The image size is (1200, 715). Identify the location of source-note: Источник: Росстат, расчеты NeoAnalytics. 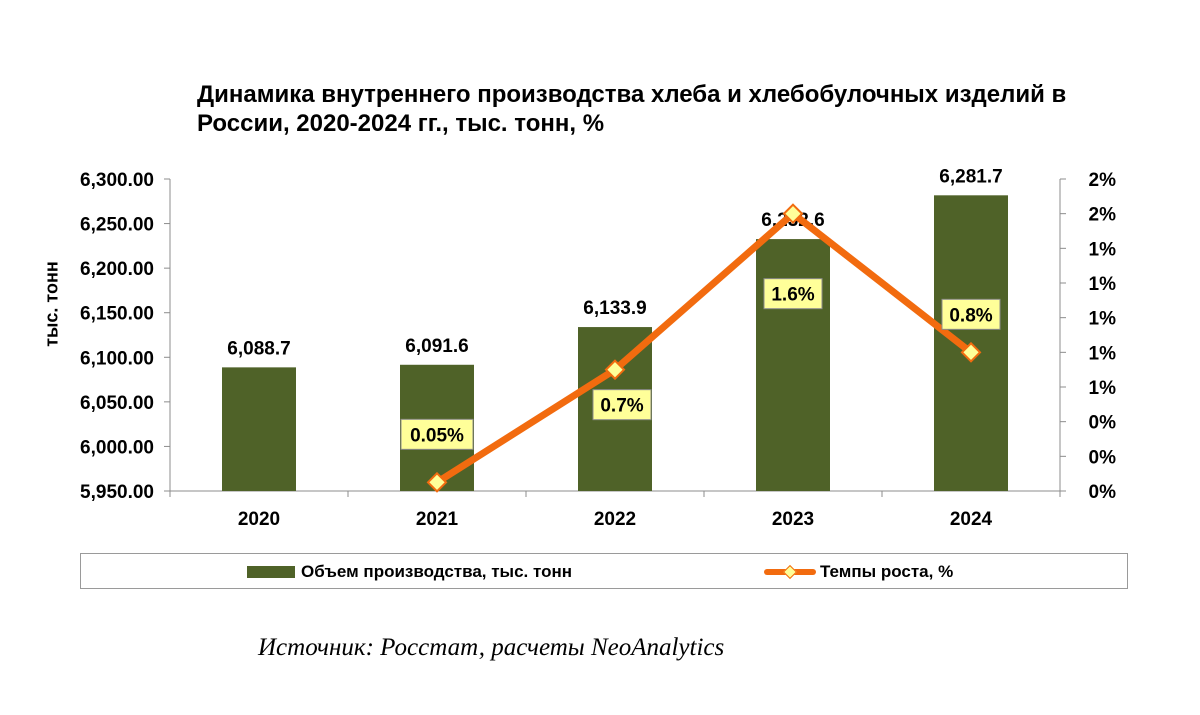
(491, 647).